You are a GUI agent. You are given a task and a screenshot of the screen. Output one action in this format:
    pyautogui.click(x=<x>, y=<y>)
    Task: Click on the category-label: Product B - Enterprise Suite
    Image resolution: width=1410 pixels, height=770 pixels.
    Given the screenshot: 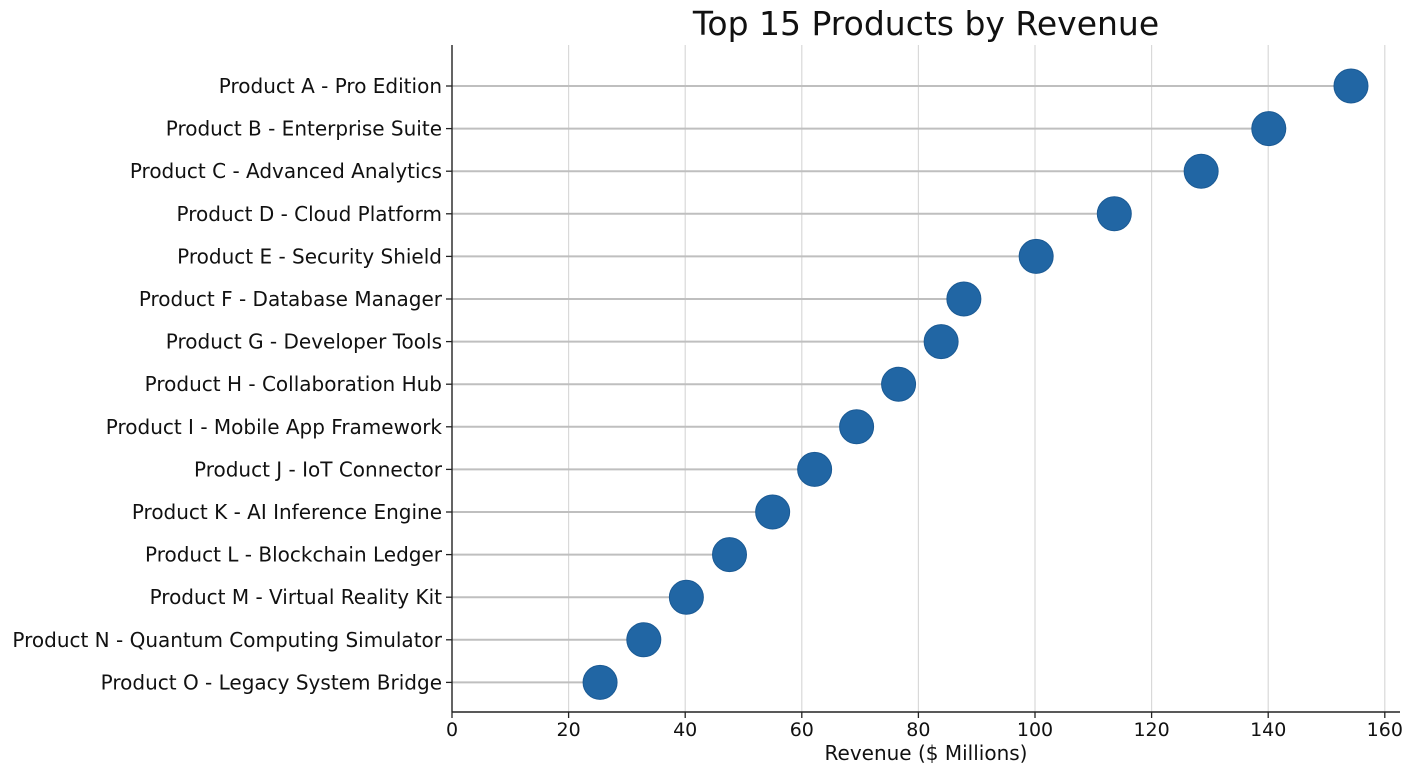 What is the action you would take?
    pyautogui.click(x=304, y=129)
    